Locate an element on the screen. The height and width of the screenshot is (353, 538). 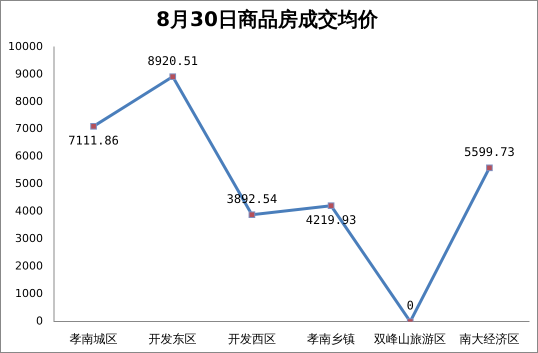
data-label: 5599.73 is located at coordinates (489, 151).